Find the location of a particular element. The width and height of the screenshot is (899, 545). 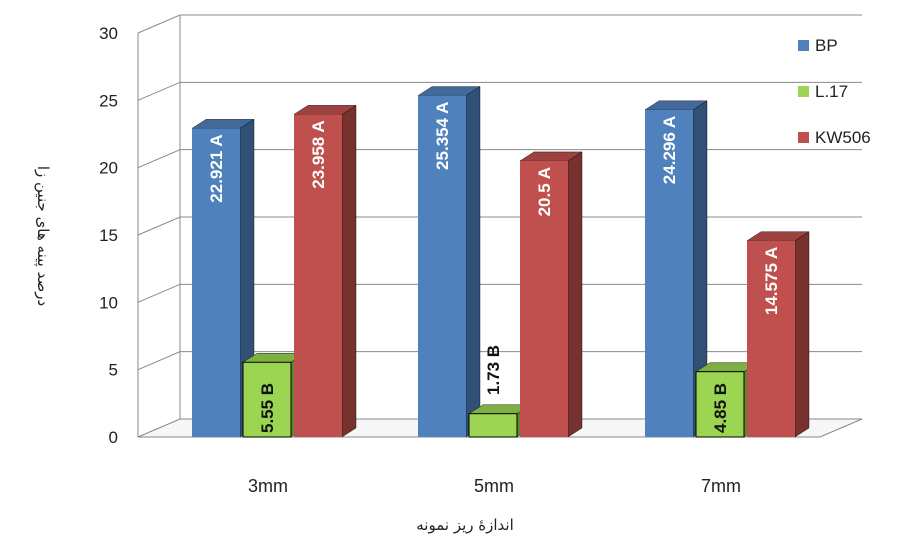

legend-label: KW506 is located at coordinates (843, 137).